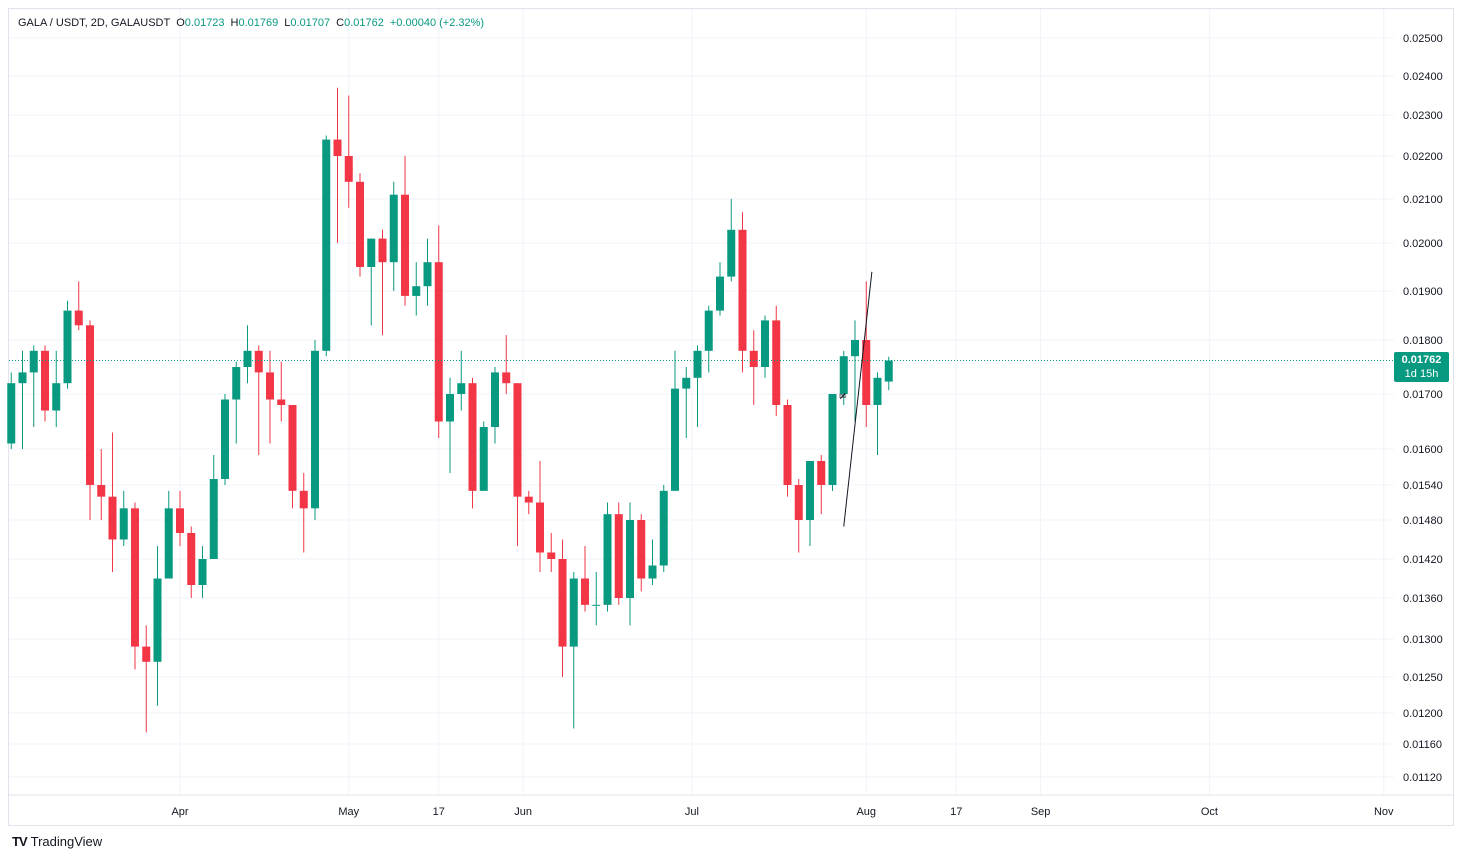 The image size is (1464, 860). I want to click on price-tick-label: 0.01160, so click(1422, 745).